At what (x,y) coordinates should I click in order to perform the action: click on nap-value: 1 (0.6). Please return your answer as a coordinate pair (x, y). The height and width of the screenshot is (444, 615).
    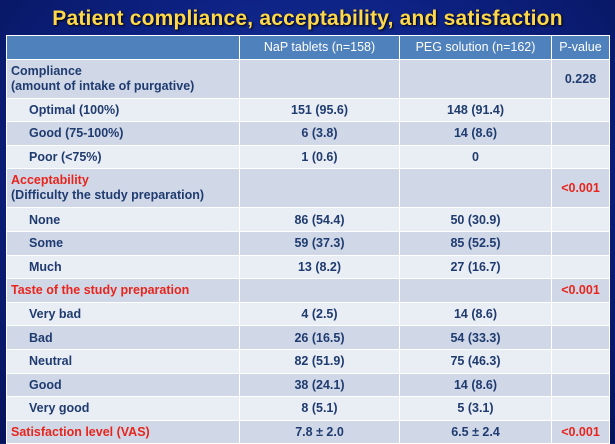
    Looking at the image, I should click on (319, 157).